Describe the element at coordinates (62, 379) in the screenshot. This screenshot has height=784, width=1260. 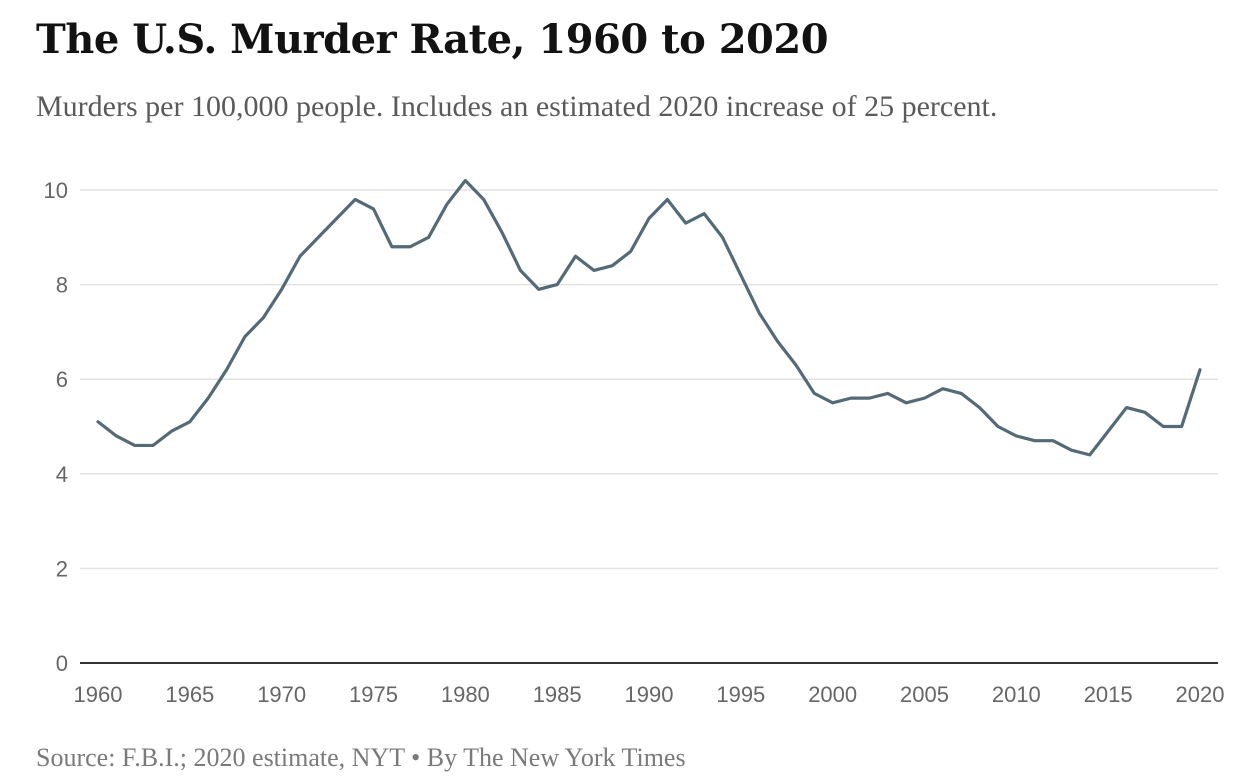
I see `y-tick-label: 6` at that location.